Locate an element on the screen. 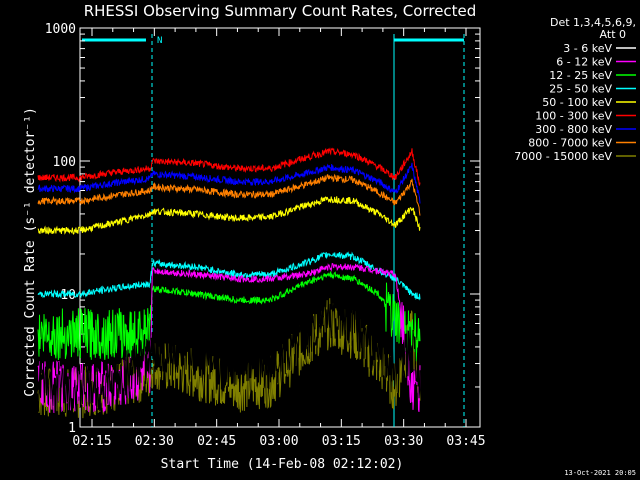  legend-entry-label: 25 - 50 keV is located at coordinates (580, 89).